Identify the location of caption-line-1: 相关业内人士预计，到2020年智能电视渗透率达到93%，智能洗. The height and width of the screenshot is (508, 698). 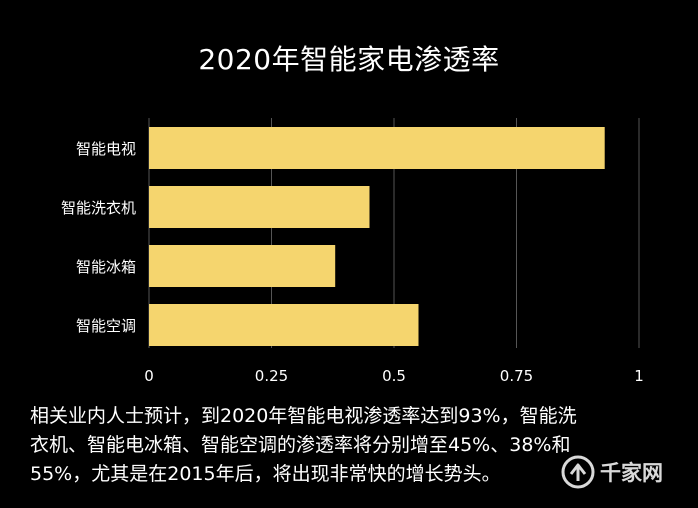
(303, 416).